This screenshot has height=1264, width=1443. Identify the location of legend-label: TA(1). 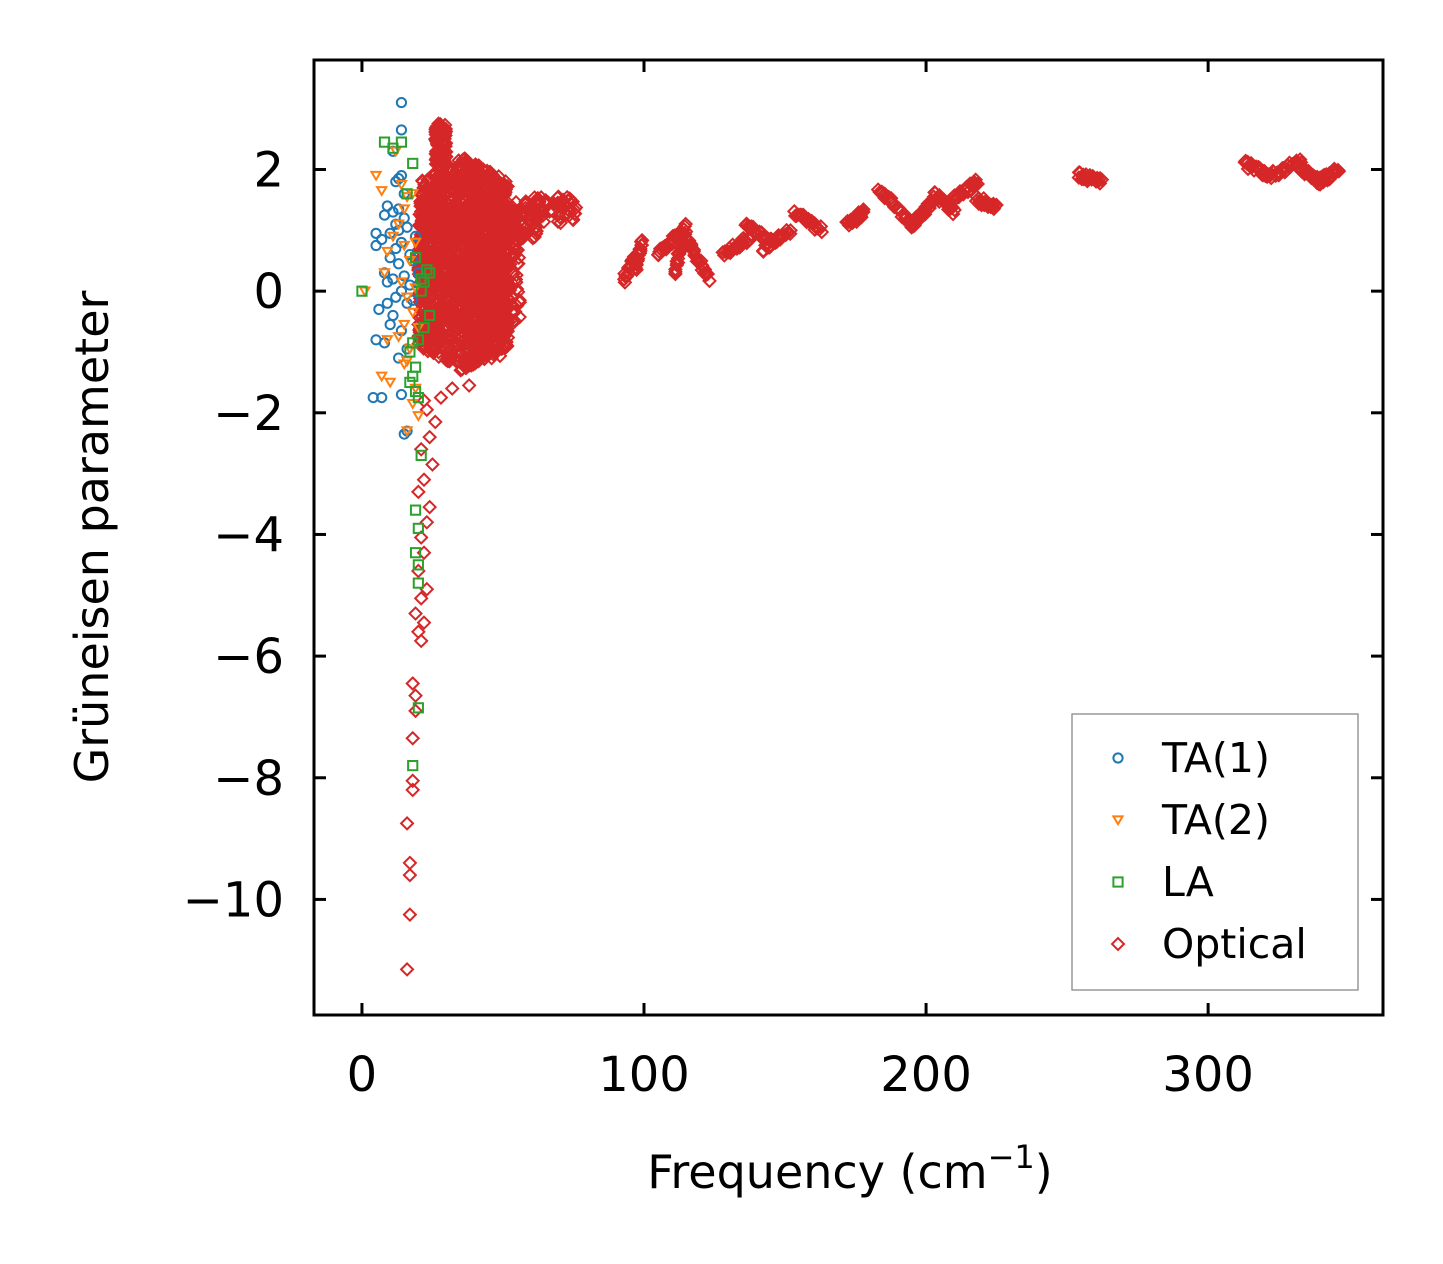
(1215, 758).